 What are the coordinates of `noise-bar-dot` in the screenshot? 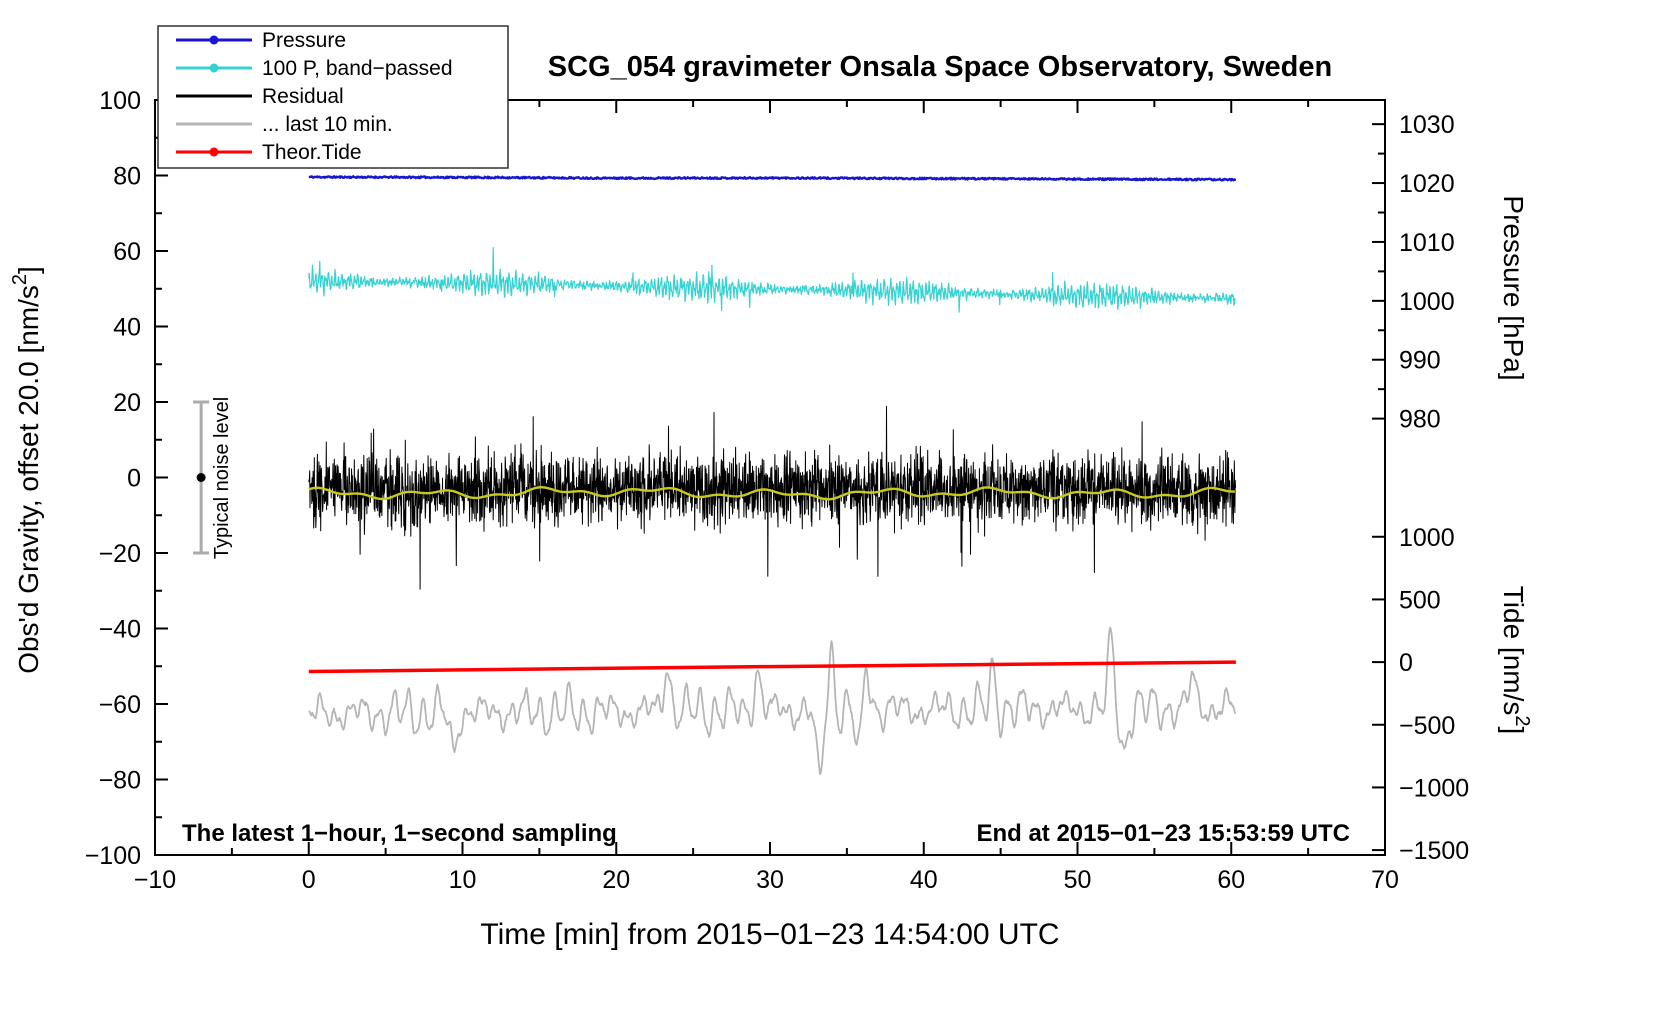 It's located at (201, 477).